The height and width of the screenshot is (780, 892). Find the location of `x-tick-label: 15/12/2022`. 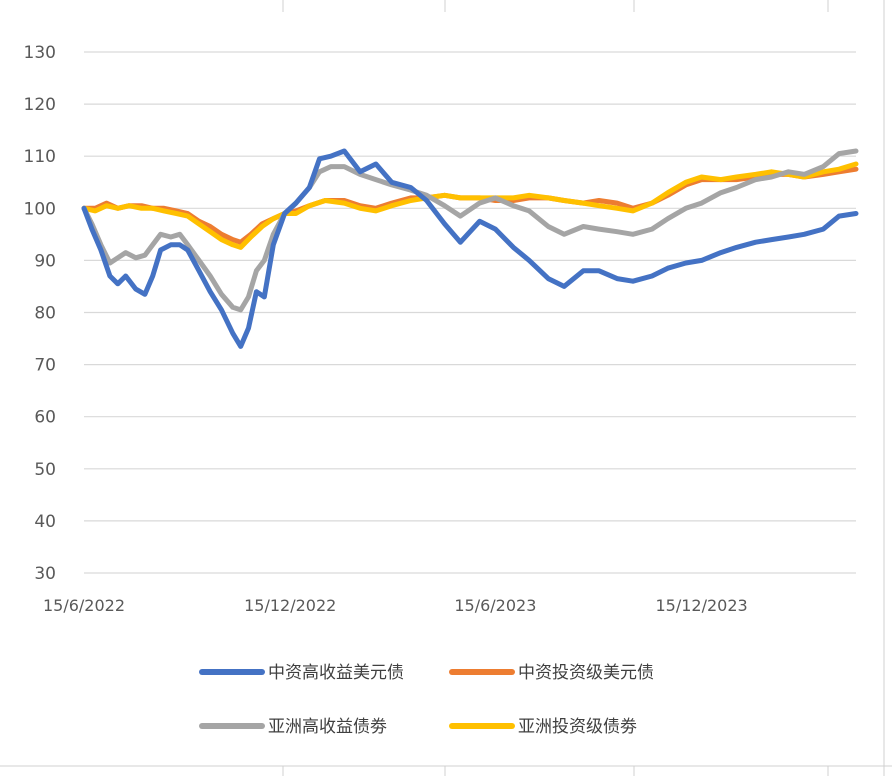

x-tick-label: 15/12/2022 is located at coordinates (290, 605).